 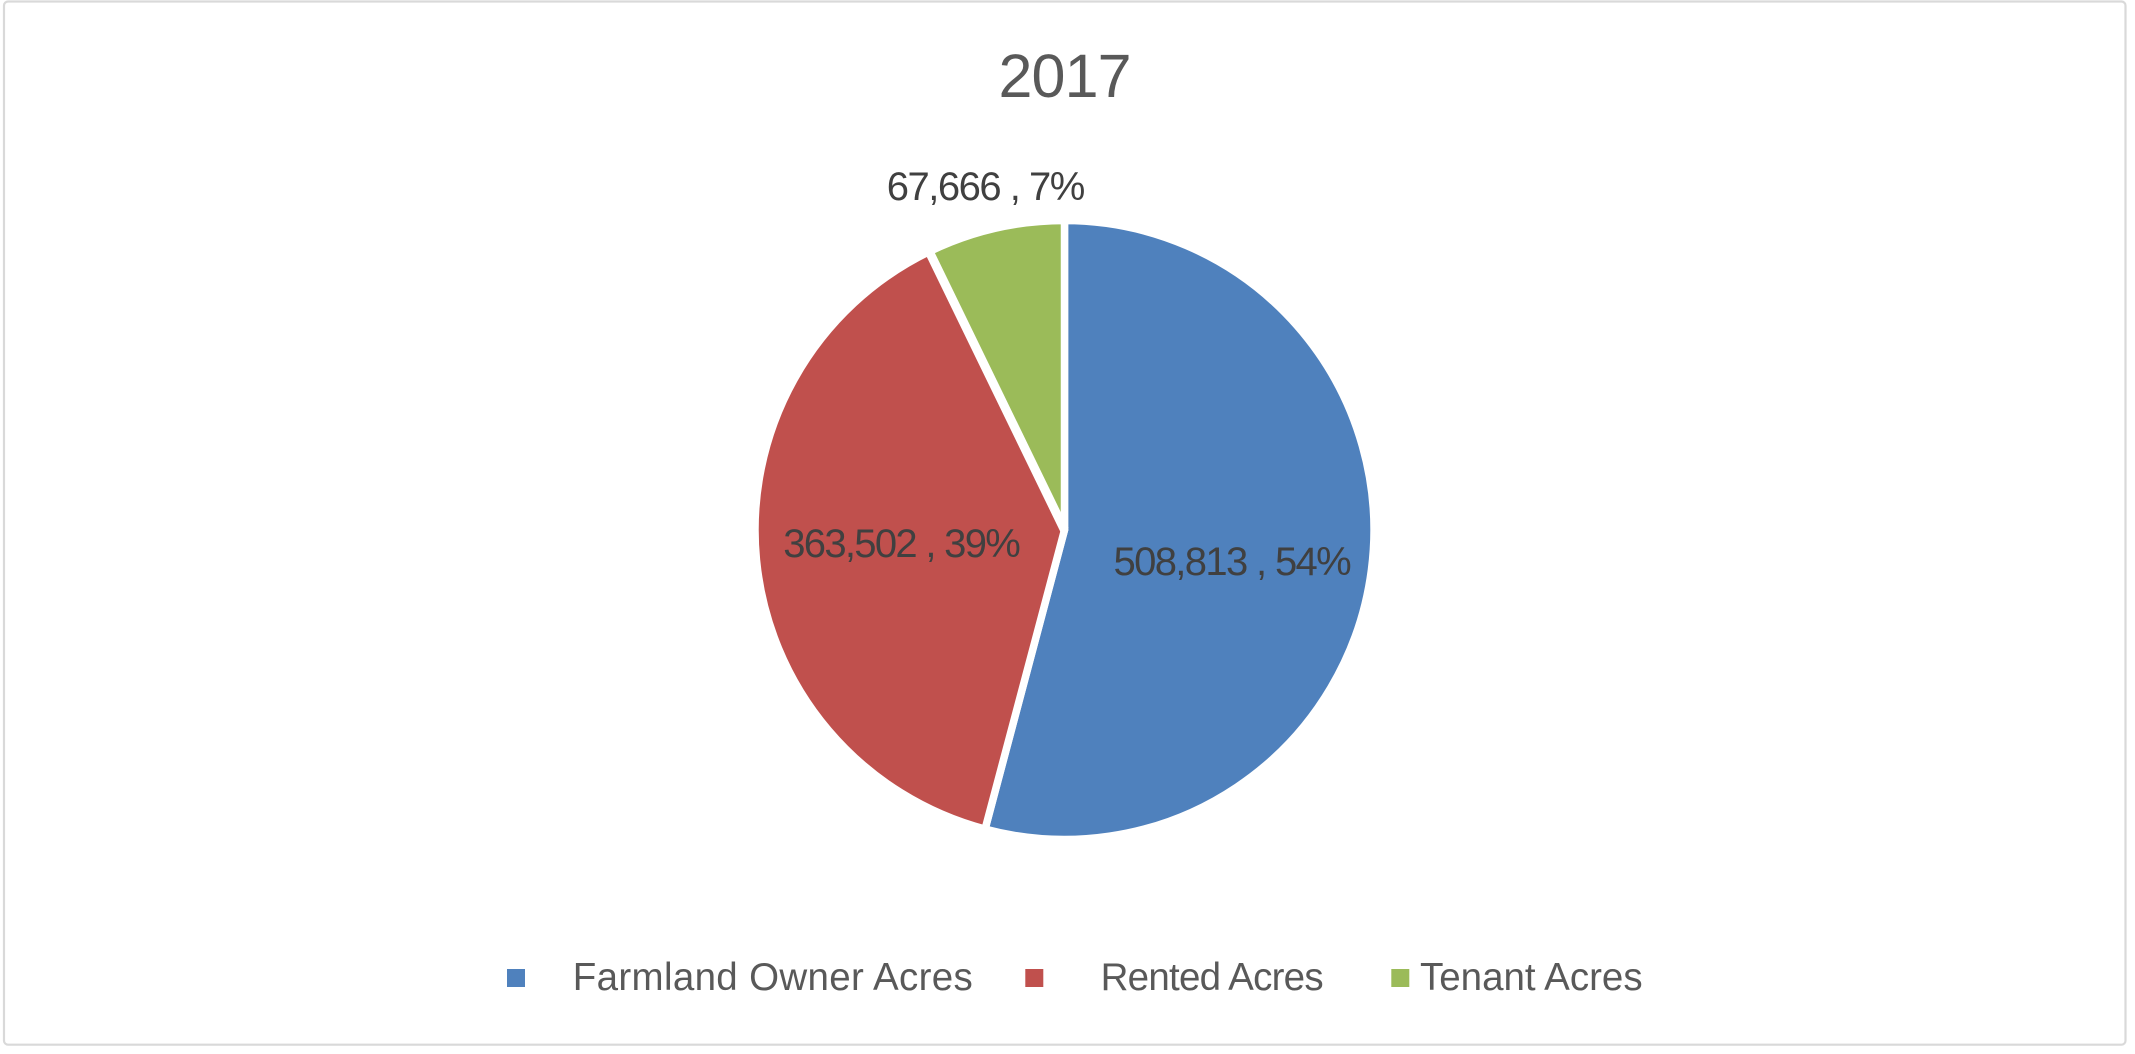 I want to click on svg-text: 2017, so click(x=1065, y=76).